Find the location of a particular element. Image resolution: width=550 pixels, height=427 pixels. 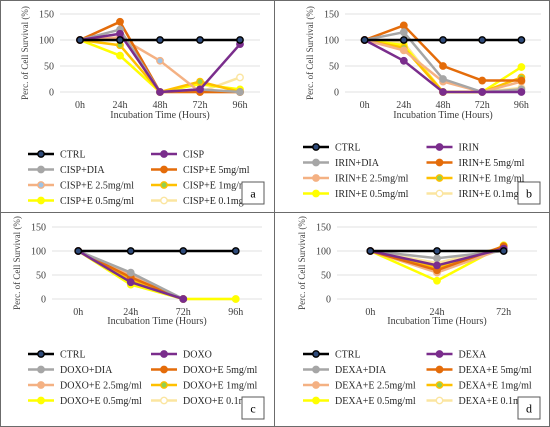

legend-entry: CISP+E 0.5mg/ml is located at coordinates (97, 201).